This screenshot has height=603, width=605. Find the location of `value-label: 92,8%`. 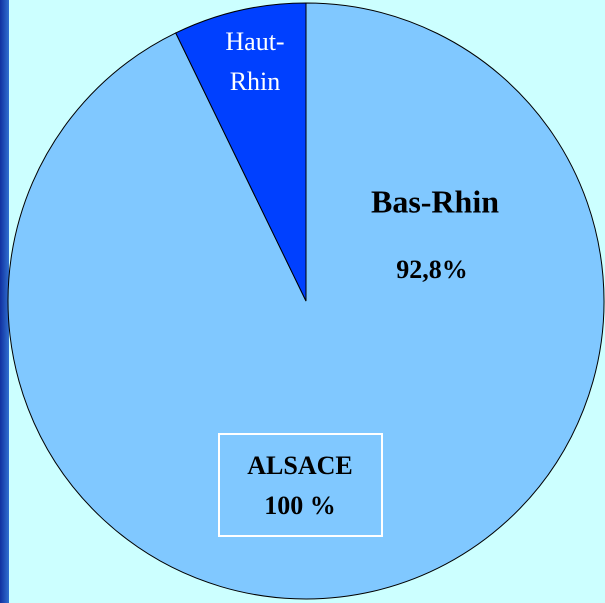

value-label: 92,8% is located at coordinates (432, 269).